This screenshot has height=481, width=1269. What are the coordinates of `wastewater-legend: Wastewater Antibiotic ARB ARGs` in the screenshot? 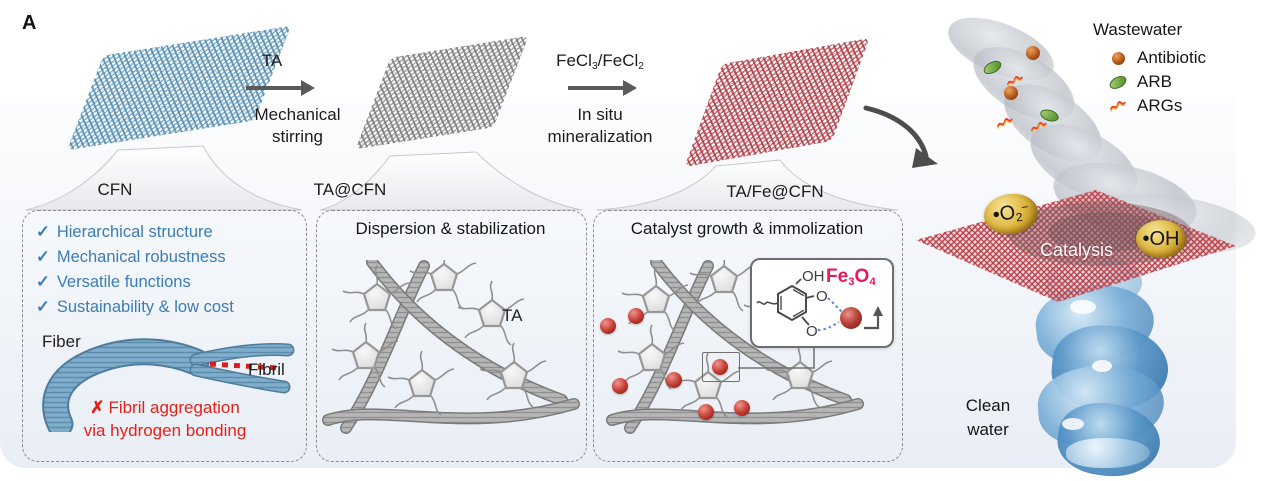 It's located at (1149, 69).